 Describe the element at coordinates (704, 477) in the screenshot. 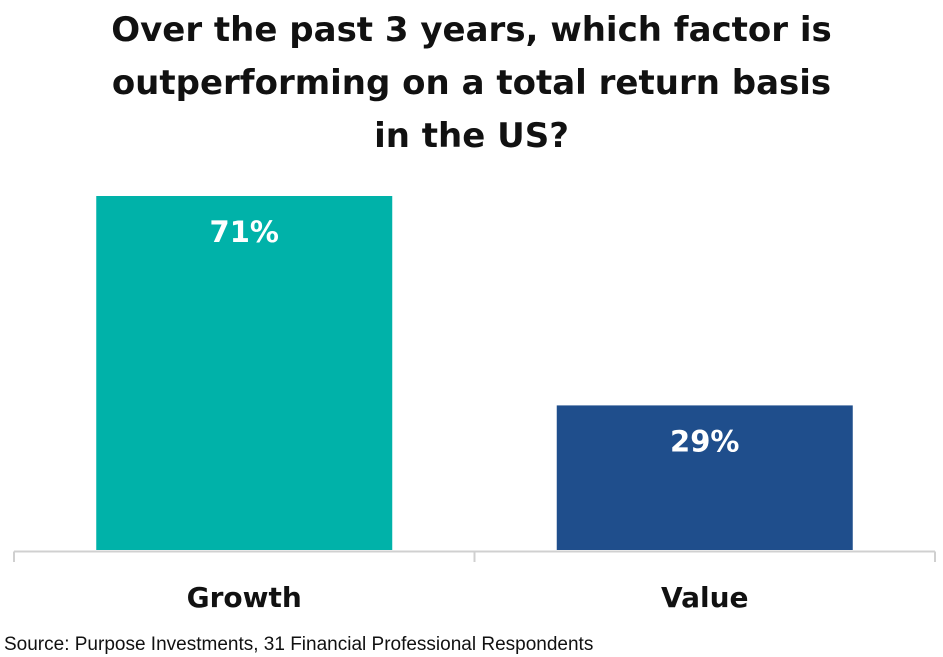

I see `bar-value` at that location.